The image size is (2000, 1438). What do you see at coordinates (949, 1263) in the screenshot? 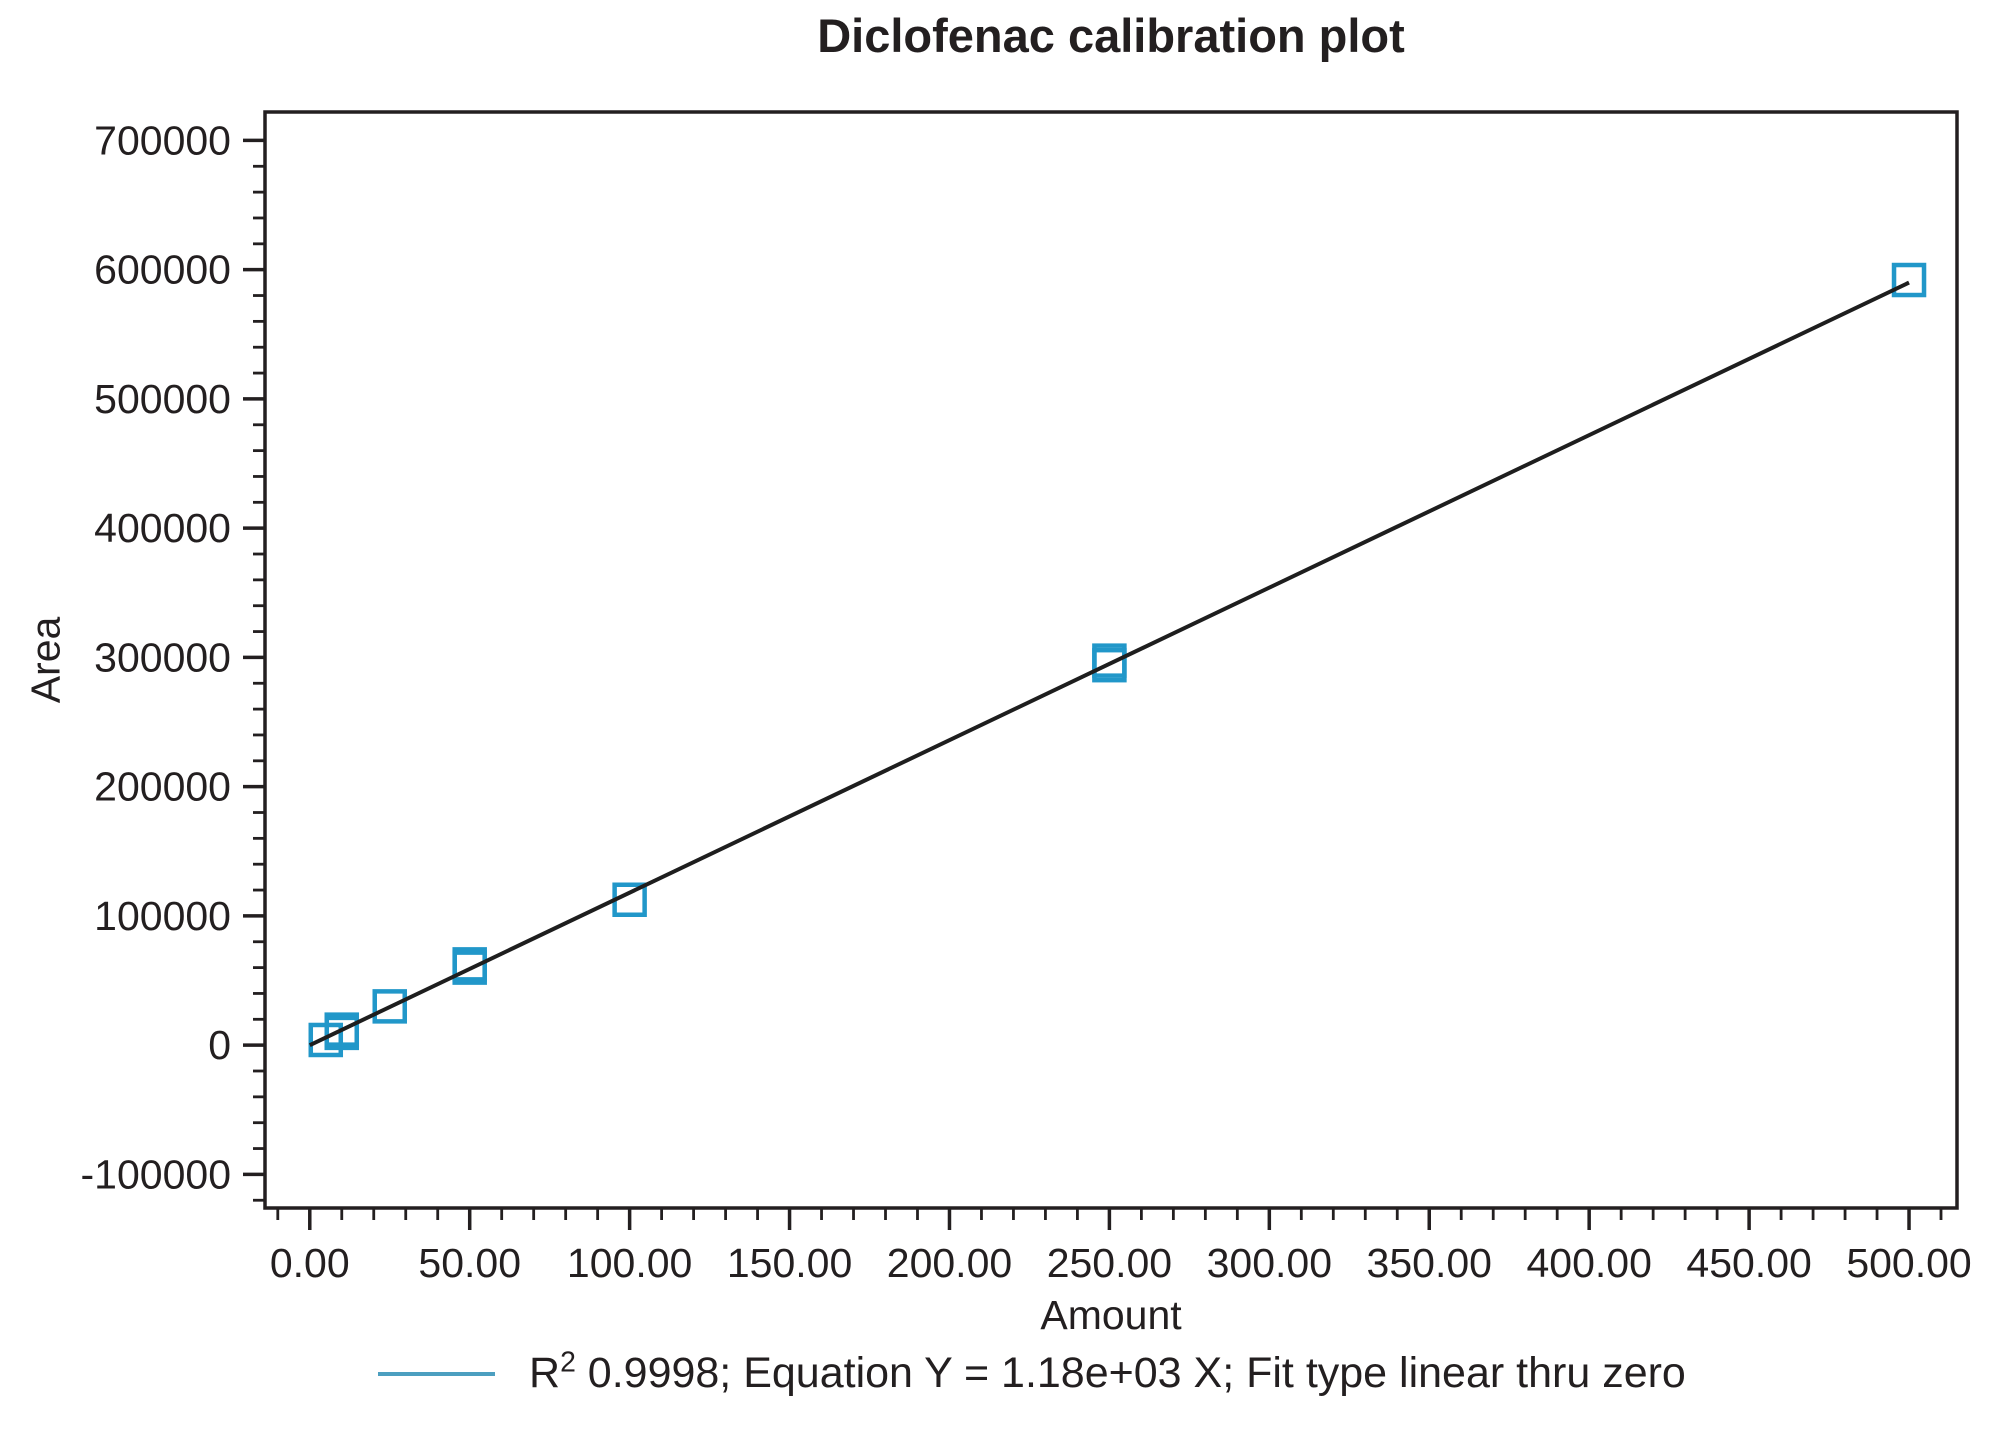
I see `x-tick-label: 200.00` at bounding box center [949, 1263].